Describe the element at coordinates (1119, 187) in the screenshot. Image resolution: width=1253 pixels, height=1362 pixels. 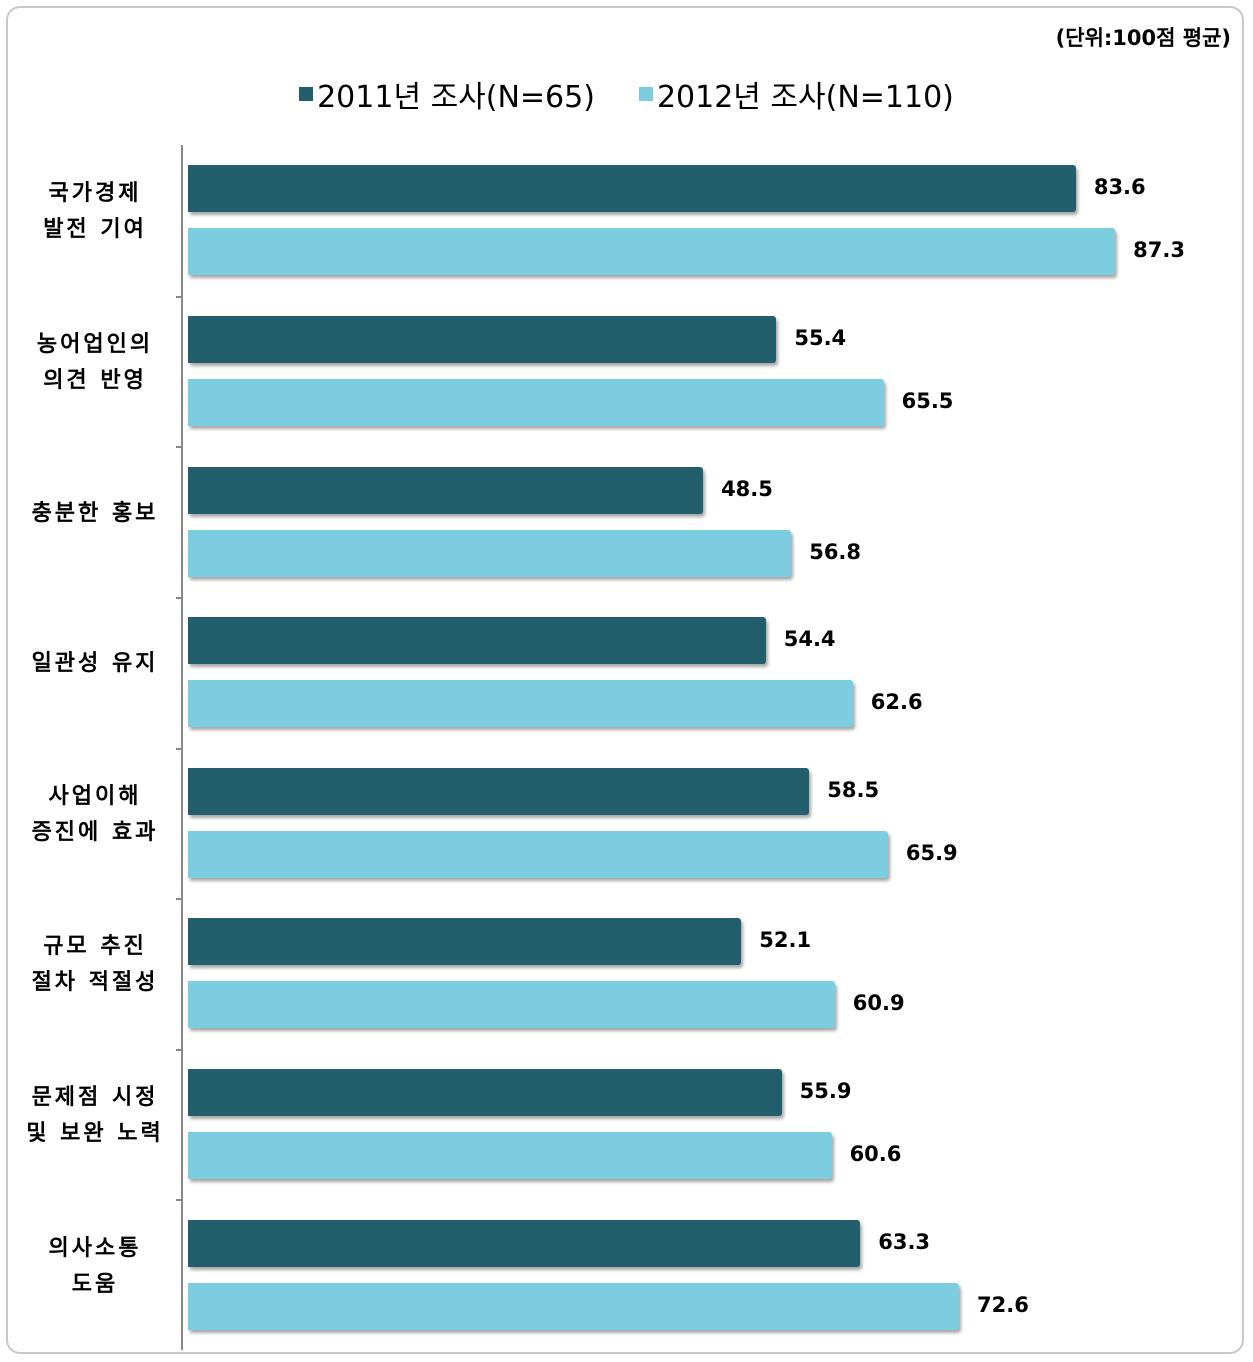
I see `data-label: 83.6` at that location.